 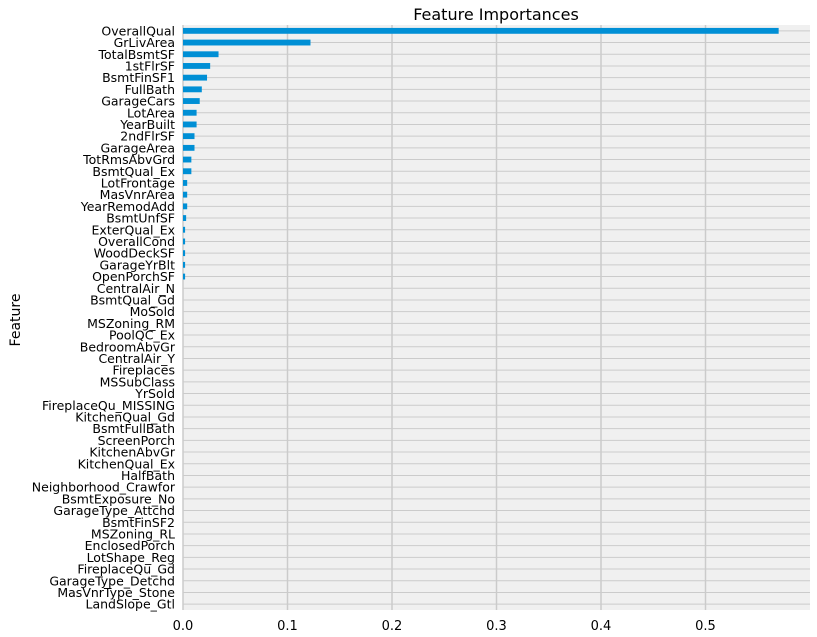 I want to click on y-tick-label-fireplacequ-gd: FireplaceQu_Gd, so click(x=126, y=569).